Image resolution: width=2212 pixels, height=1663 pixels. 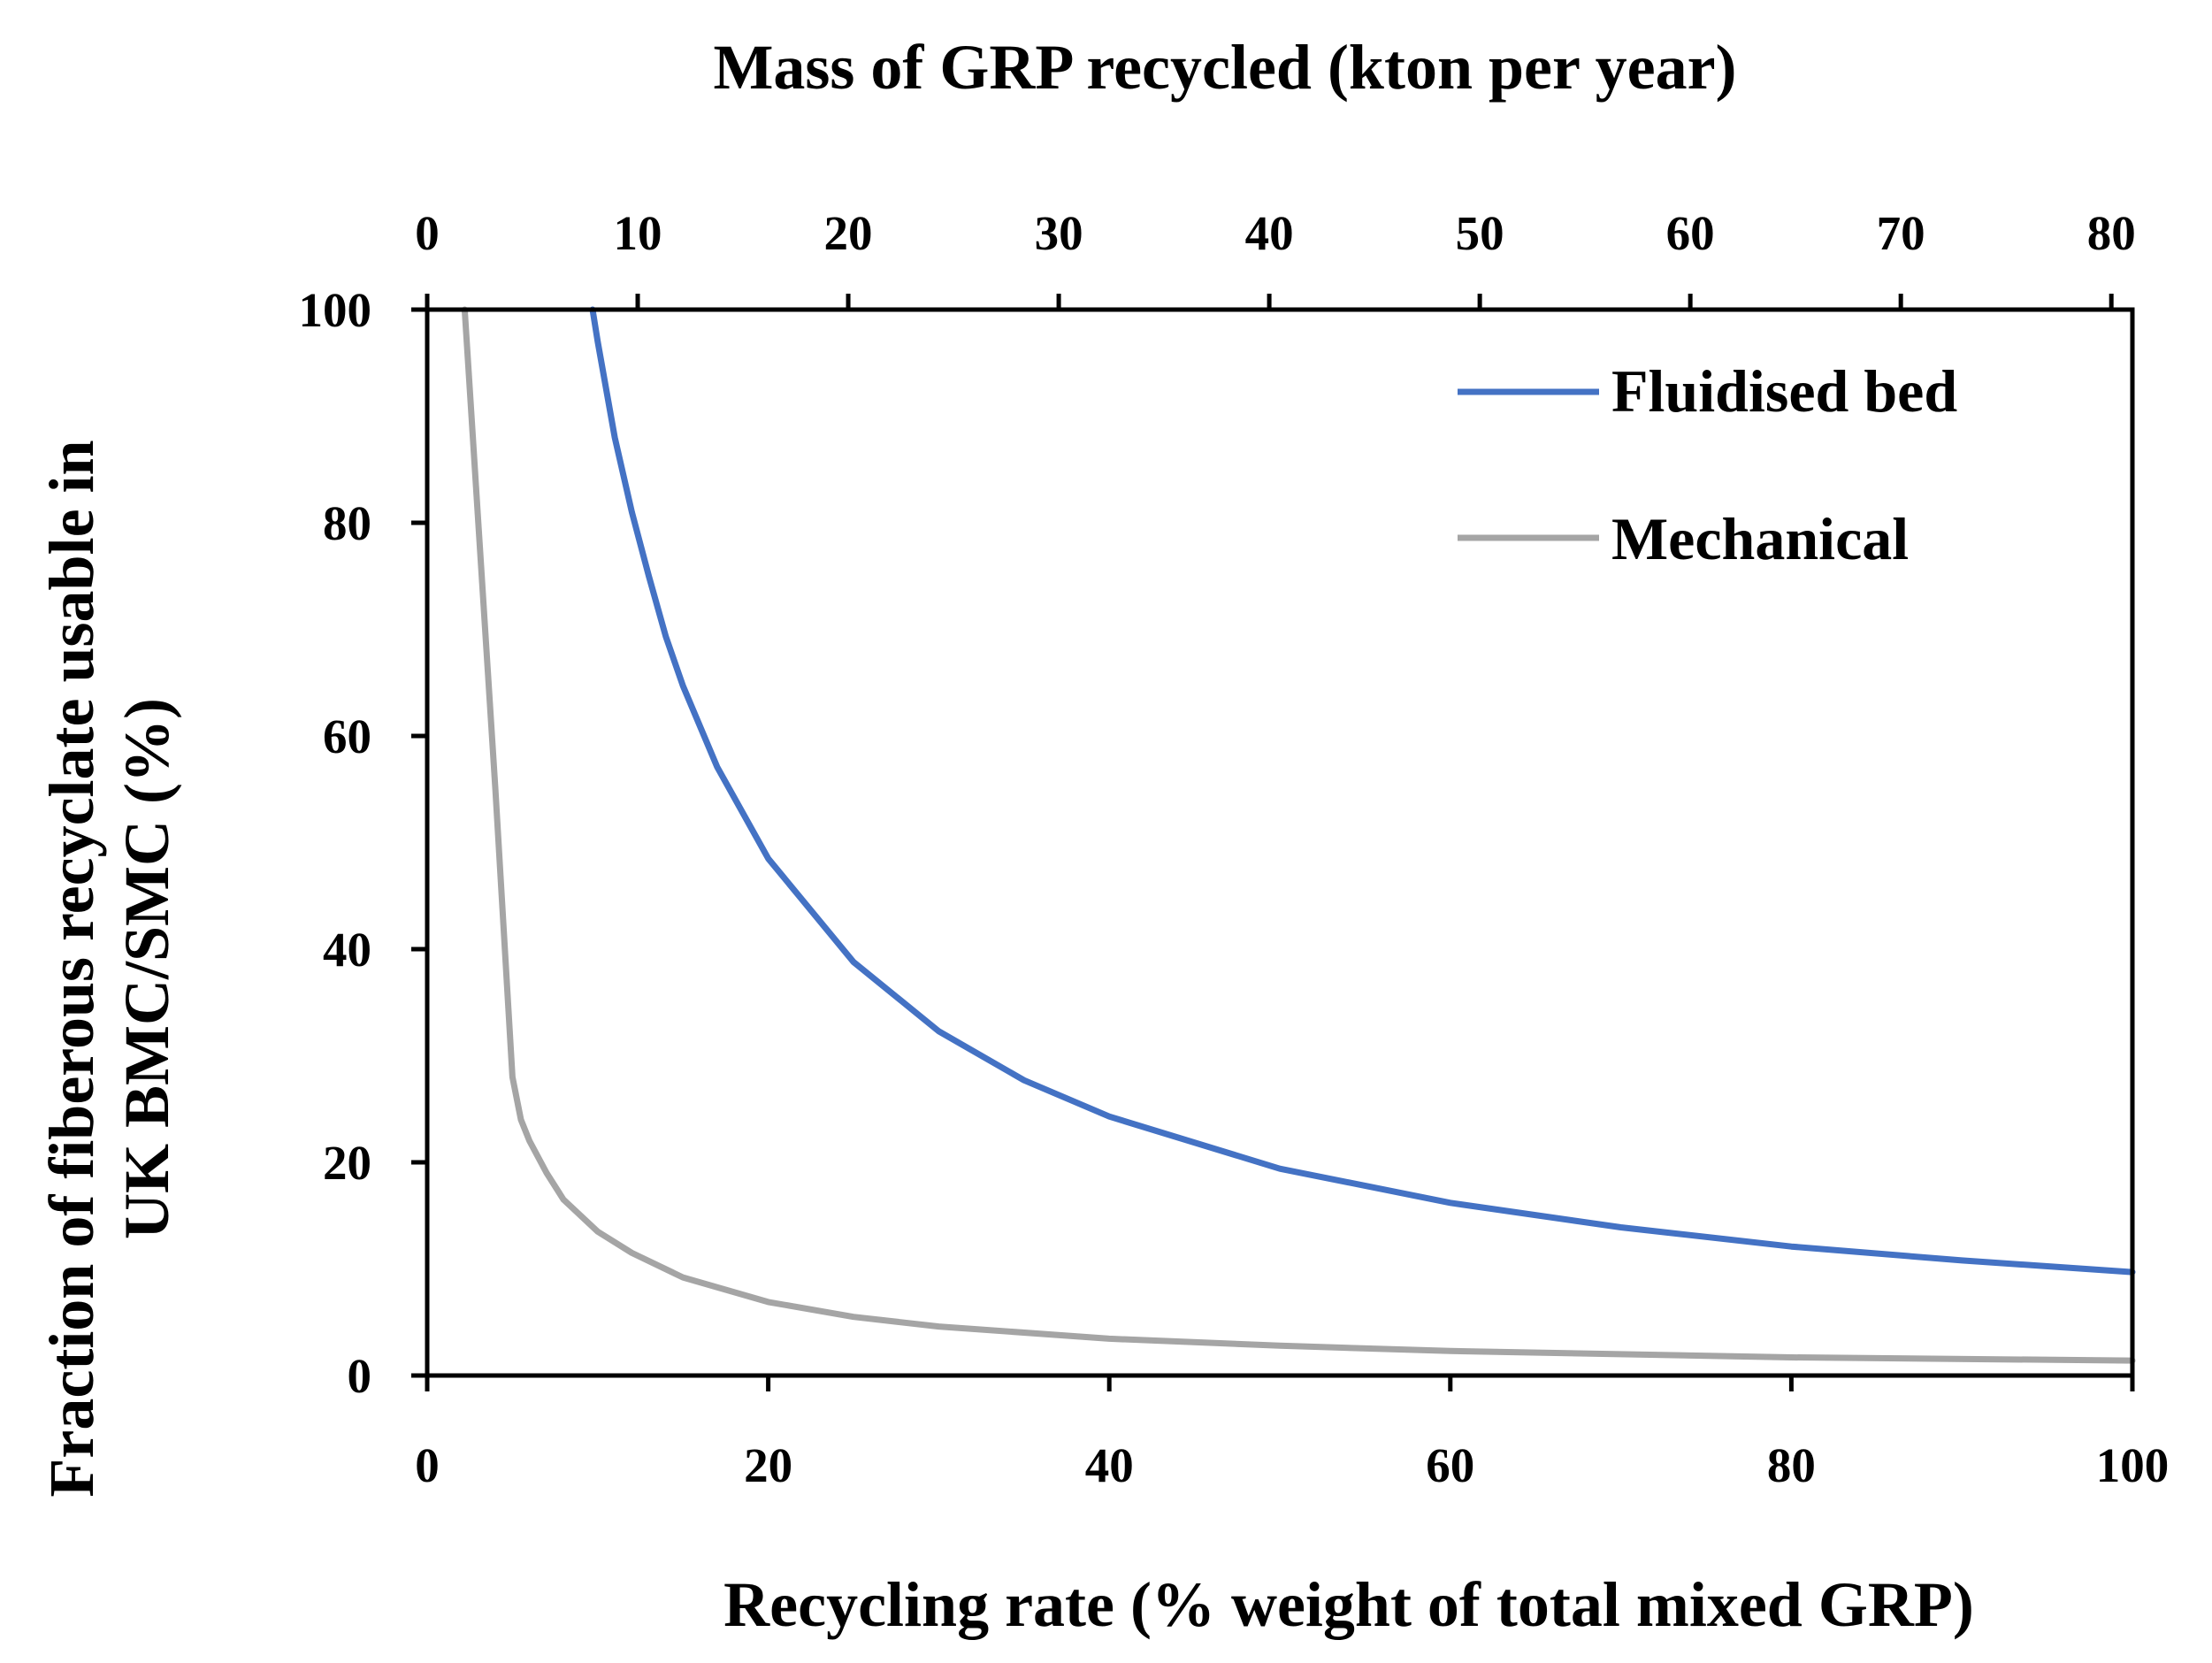 I want to click on y-axis-ticks: 0 20 40 60 80 100, so click(x=363, y=843).